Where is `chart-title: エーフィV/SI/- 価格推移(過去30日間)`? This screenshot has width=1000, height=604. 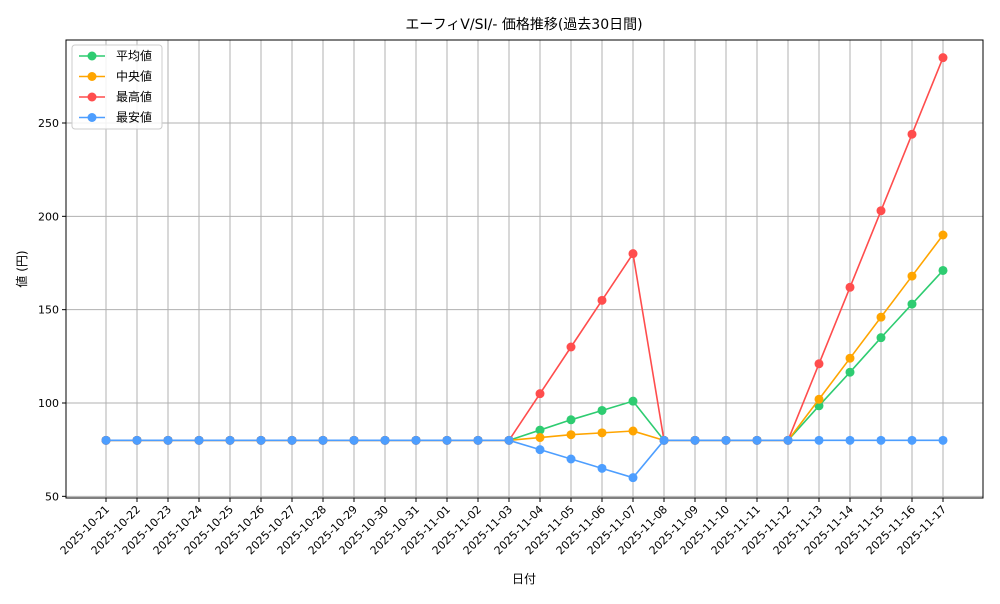 chart-title: エーフィV/SI/- 価格推移(過去30日間) is located at coordinates (523, 25).